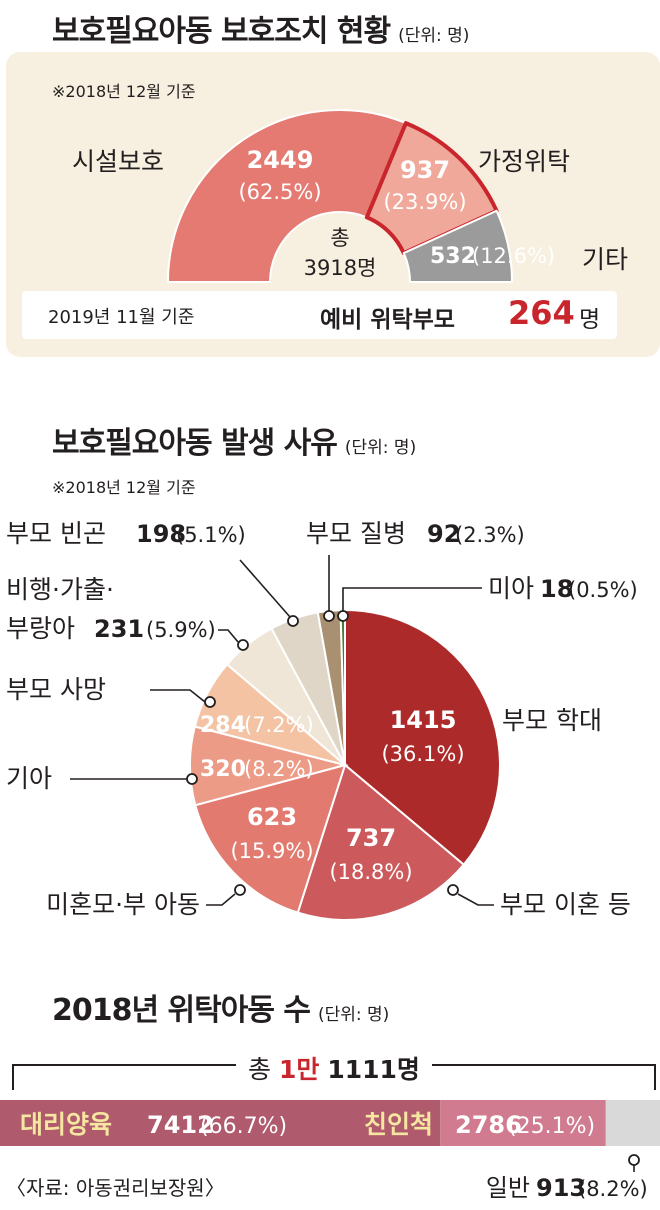 The image size is (660, 1210). What do you see at coordinates (422, 754) in the screenshot?
I see `pie-percent-0: (36.1%)` at bounding box center [422, 754].